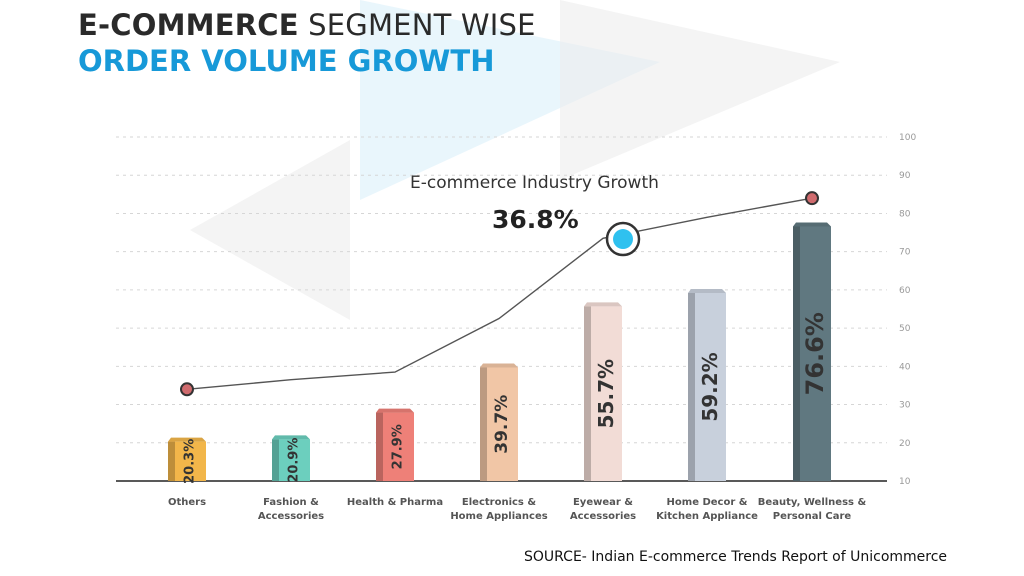  I want to click on chart-title: E-COMMERCE SEGMENT WISE, so click(307, 25).